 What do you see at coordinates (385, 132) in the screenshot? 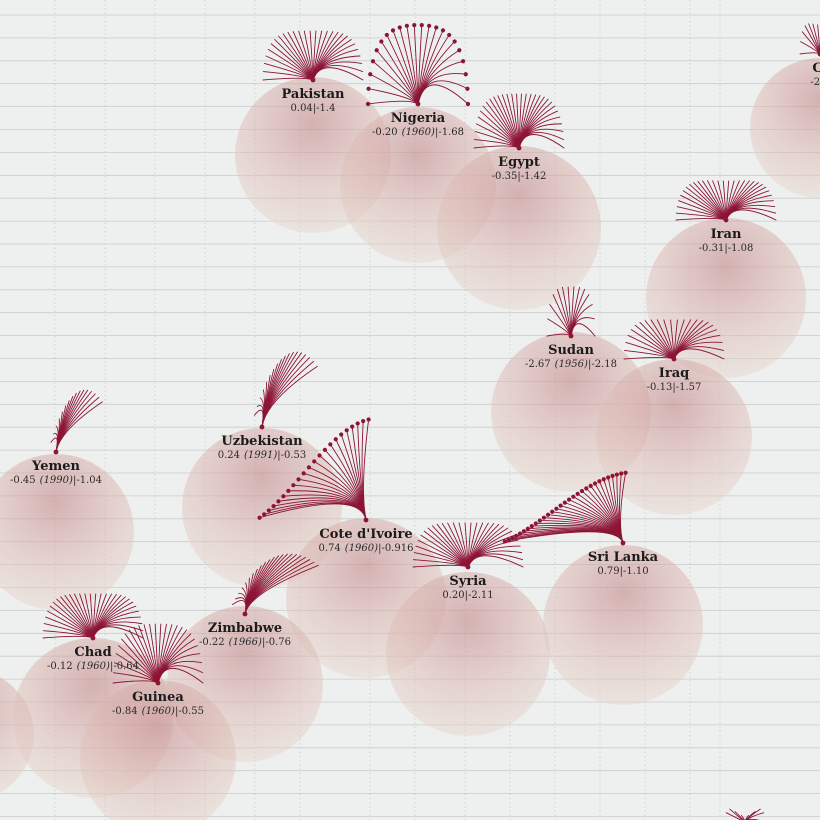
I see `value-a: -0.20` at bounding box center [385, 132].